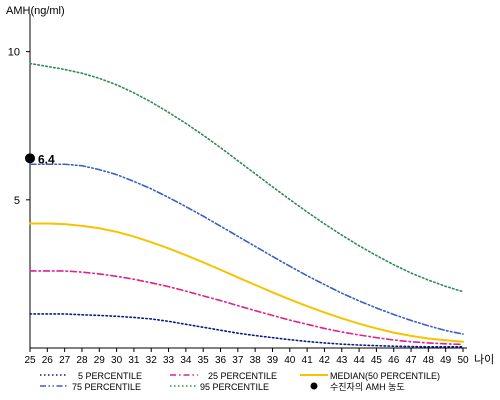  What do you see at coordinates (325, 360) in the screenshot?
I see `x-tick-label: 42` at bounding box center [325, 360].